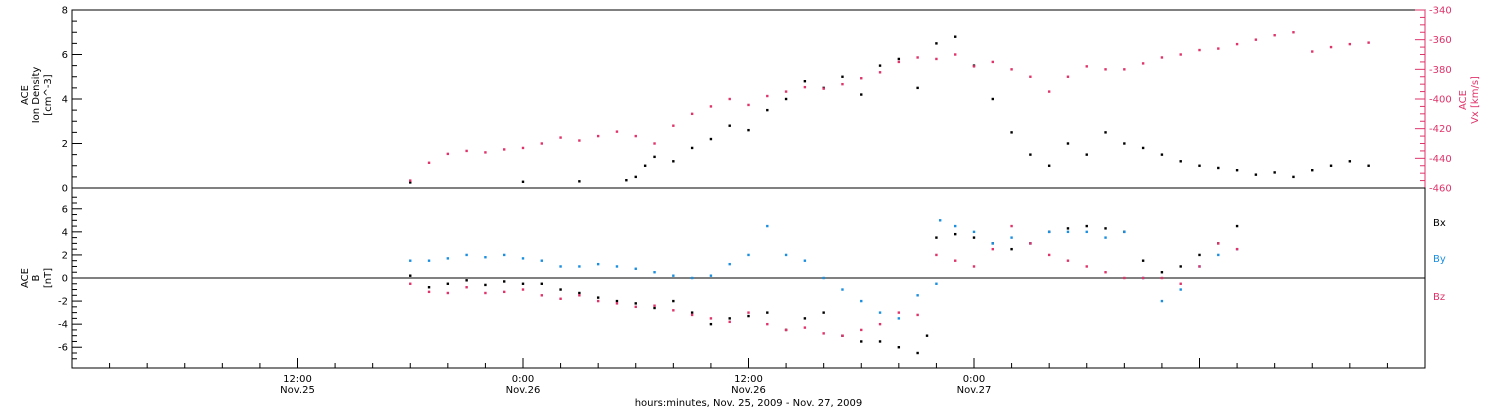 The height and width of the screenshot is (410, 1500). Describe the element at coordinates (25, 95) in the screenshot. I see `density-axis-label-0: ACE` at that location.